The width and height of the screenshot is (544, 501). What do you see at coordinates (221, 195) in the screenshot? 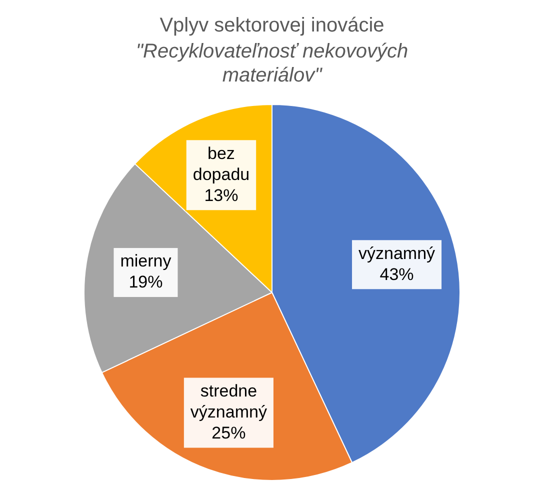
I see `data-label: 13%` at bounding box center [221, 195].